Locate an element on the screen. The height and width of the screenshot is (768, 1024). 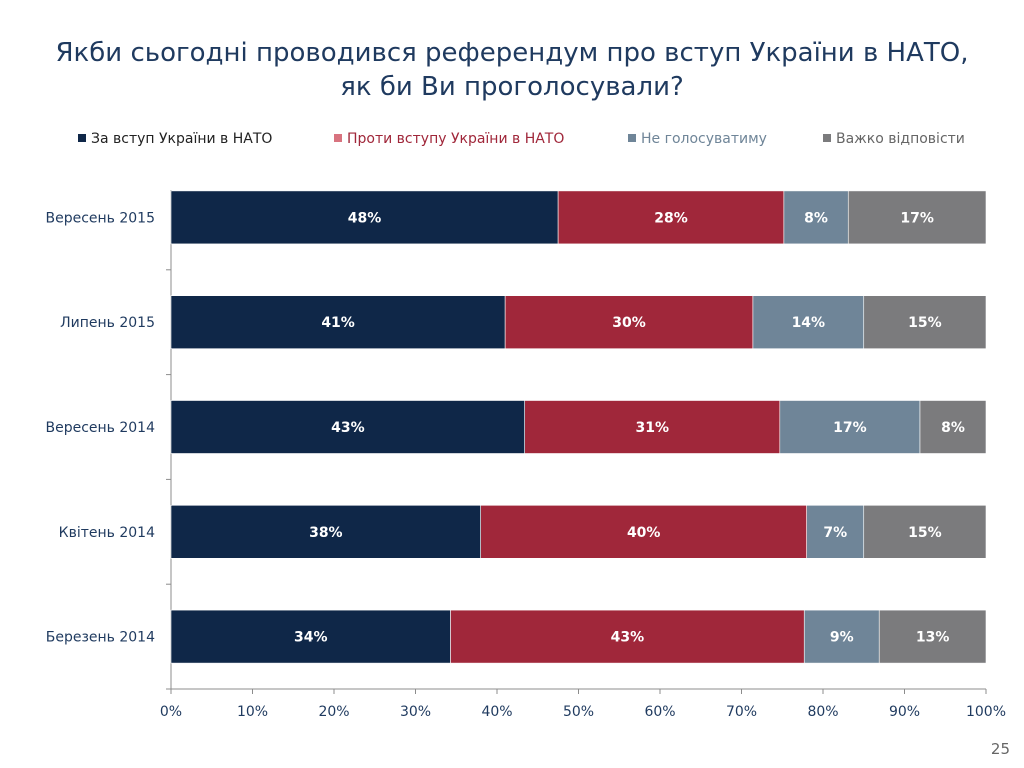
x-tick-label: 80% is located at coordinates (822, 712).